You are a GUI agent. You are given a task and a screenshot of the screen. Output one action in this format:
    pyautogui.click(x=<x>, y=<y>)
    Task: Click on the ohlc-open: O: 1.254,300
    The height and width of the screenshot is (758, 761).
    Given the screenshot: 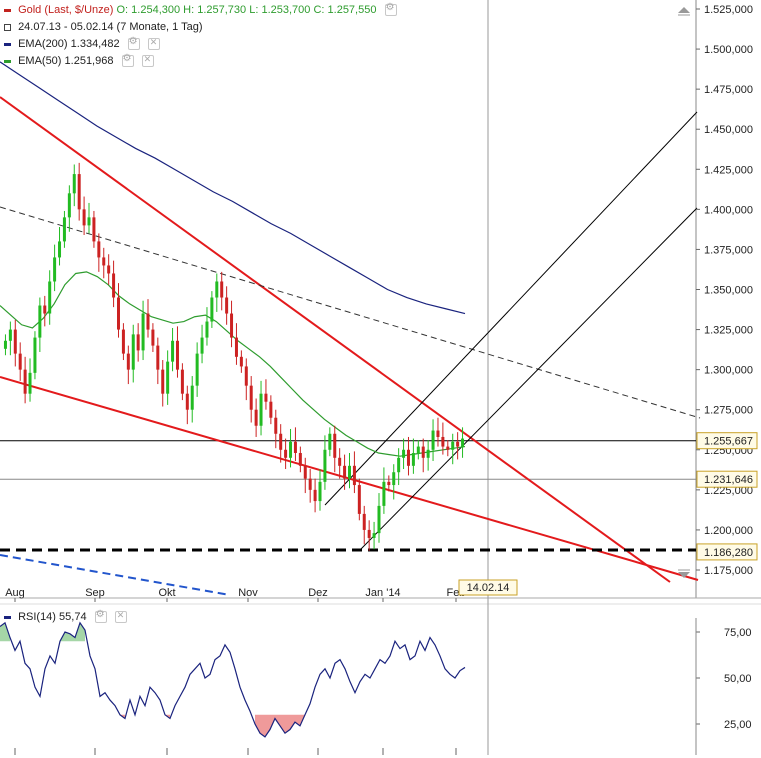 What is the action you would take?
    pyautogui.click(x=148, y=10)
    